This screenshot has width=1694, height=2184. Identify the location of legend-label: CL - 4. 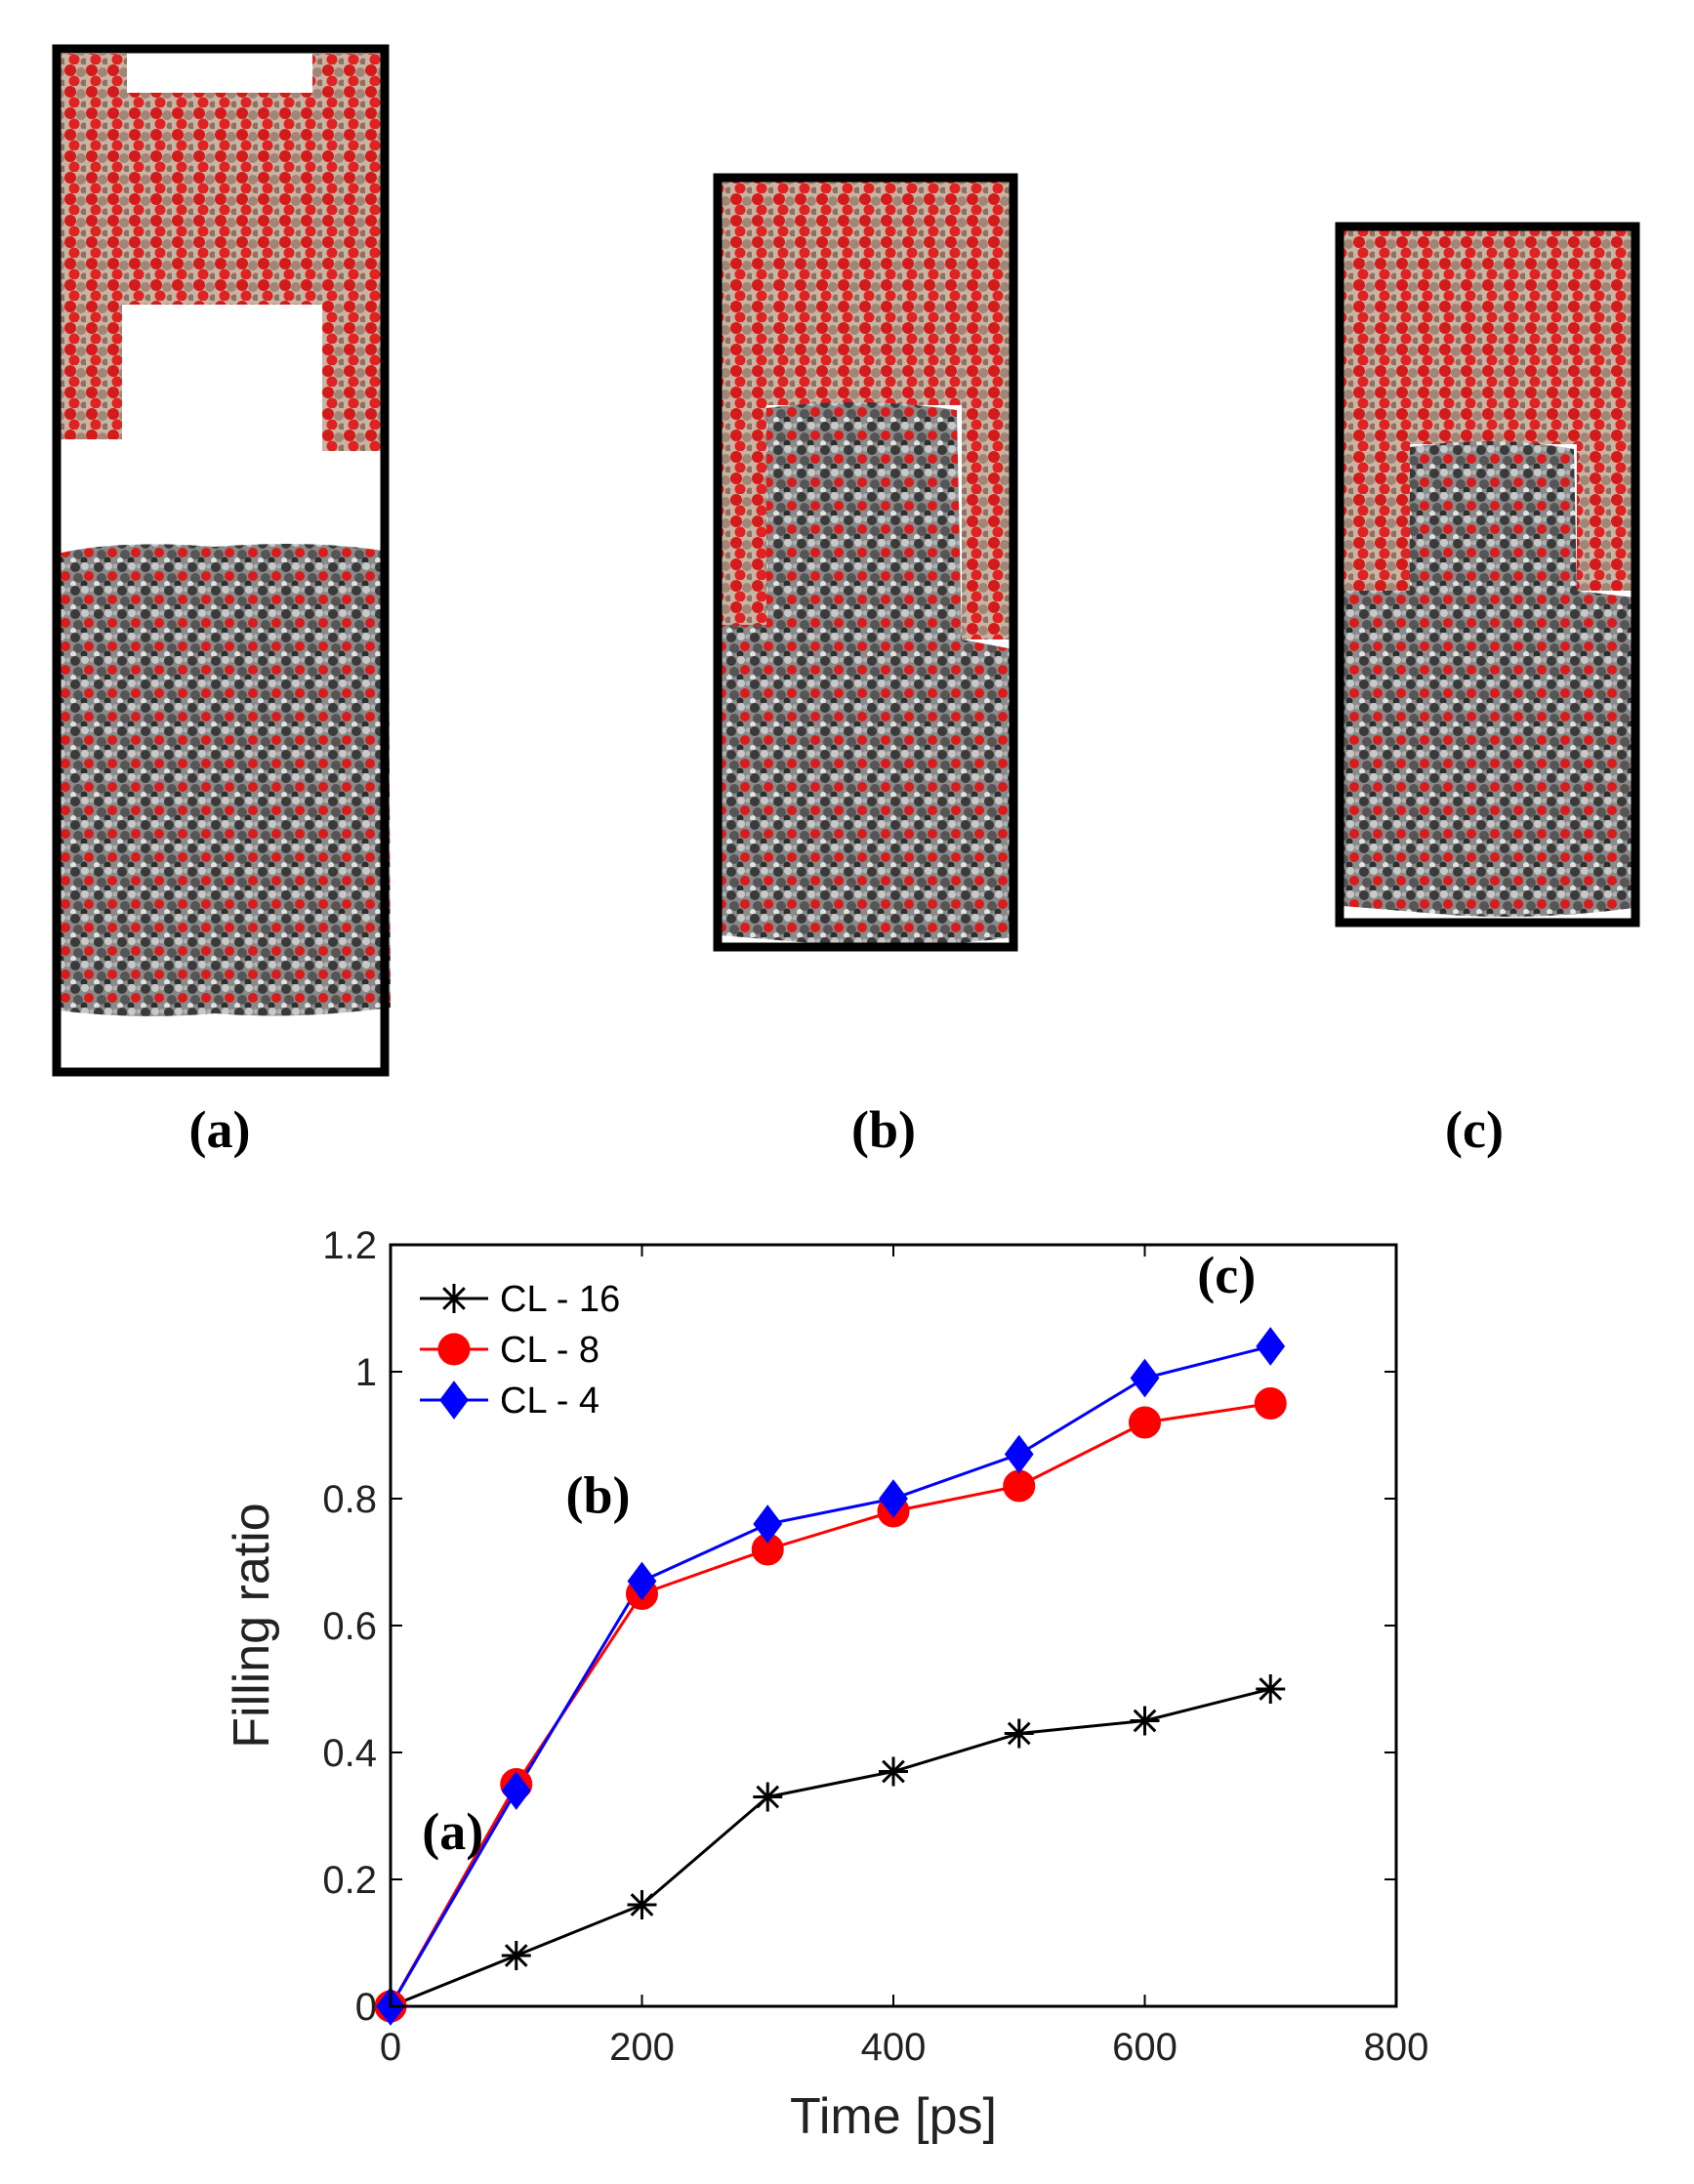
(549, 1401).